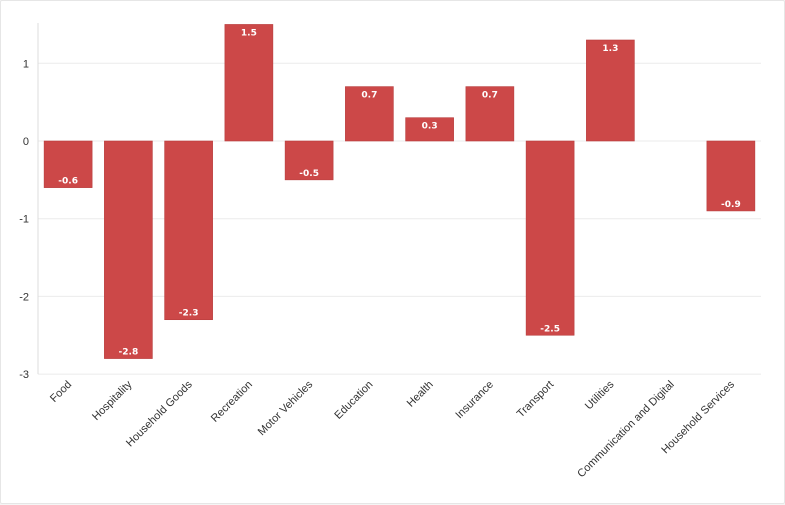 The height and width of the screenshot is (505, 785). Describe the element at coordinates (61, 392) in the screenshot. I see `x-tick-label: Food` at that location.